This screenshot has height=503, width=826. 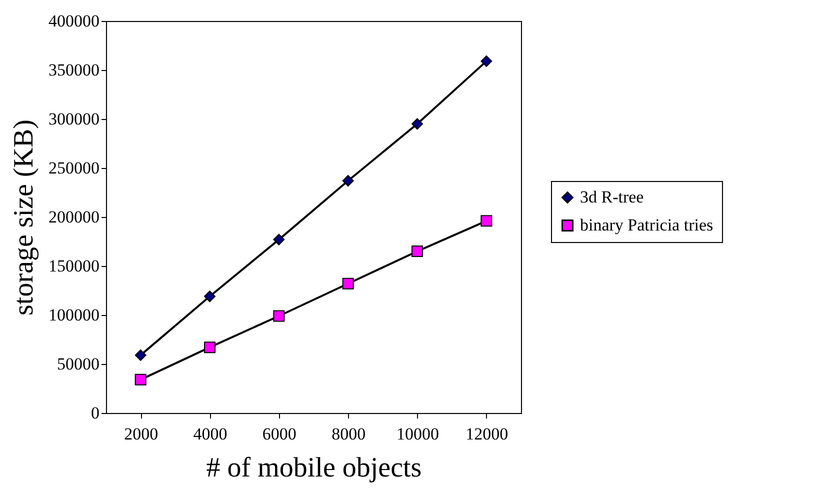 I want to click on x-tick-label: 4000, so click(x=210, y=434).